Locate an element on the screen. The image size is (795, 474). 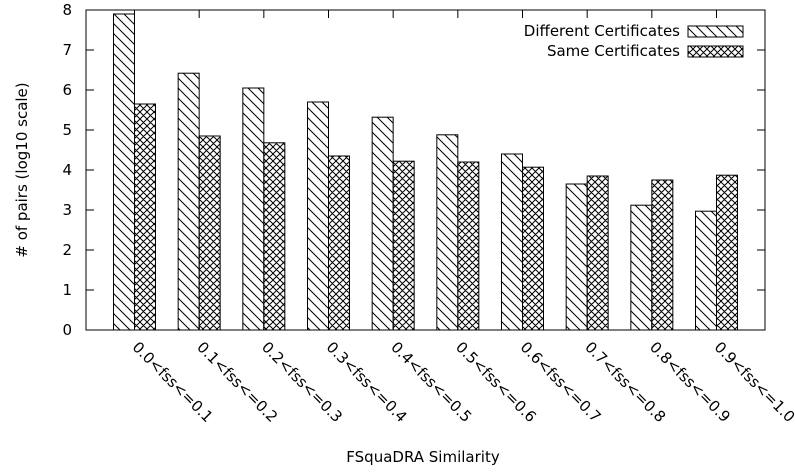
y-tick-label: 6 is located at coordinates (67, 90).